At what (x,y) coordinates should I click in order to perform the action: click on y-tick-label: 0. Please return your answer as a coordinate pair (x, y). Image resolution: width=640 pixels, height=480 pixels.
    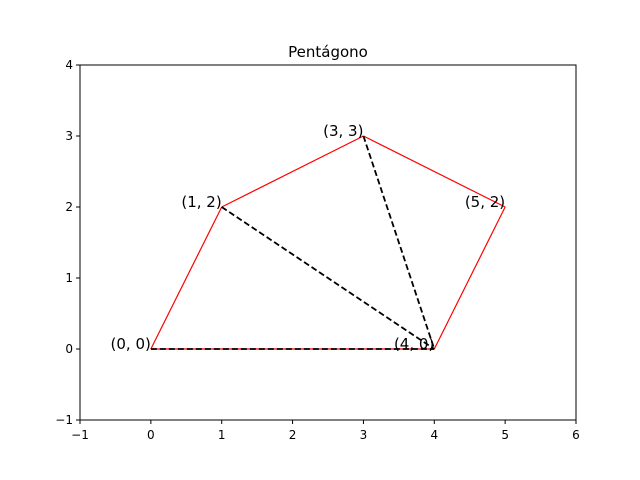
    Looking at the image, I should click on (69, 349).